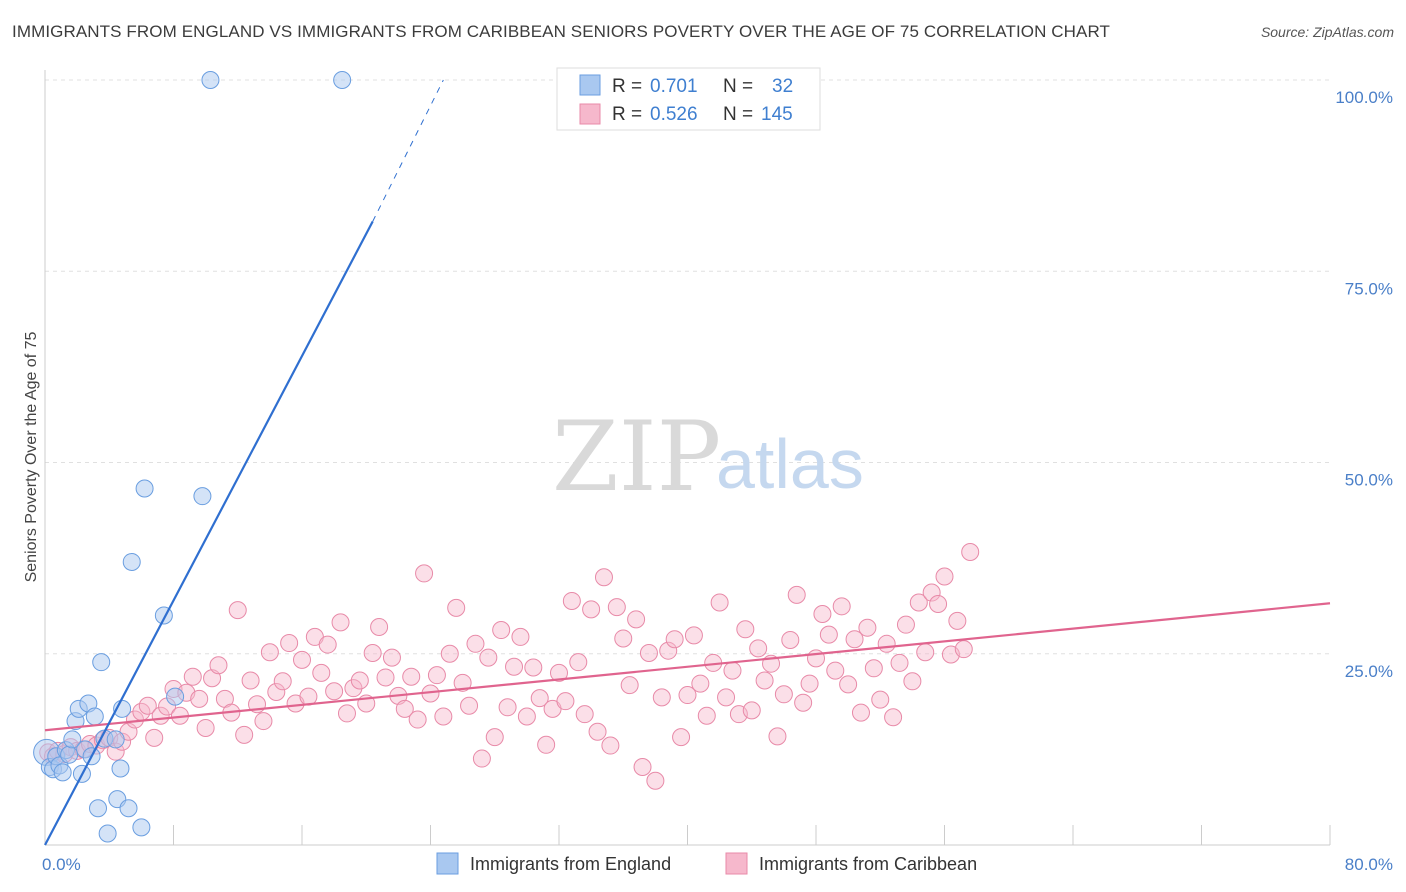  I want to click on legend-england-label: Immigrants from England, so click(570, 864).